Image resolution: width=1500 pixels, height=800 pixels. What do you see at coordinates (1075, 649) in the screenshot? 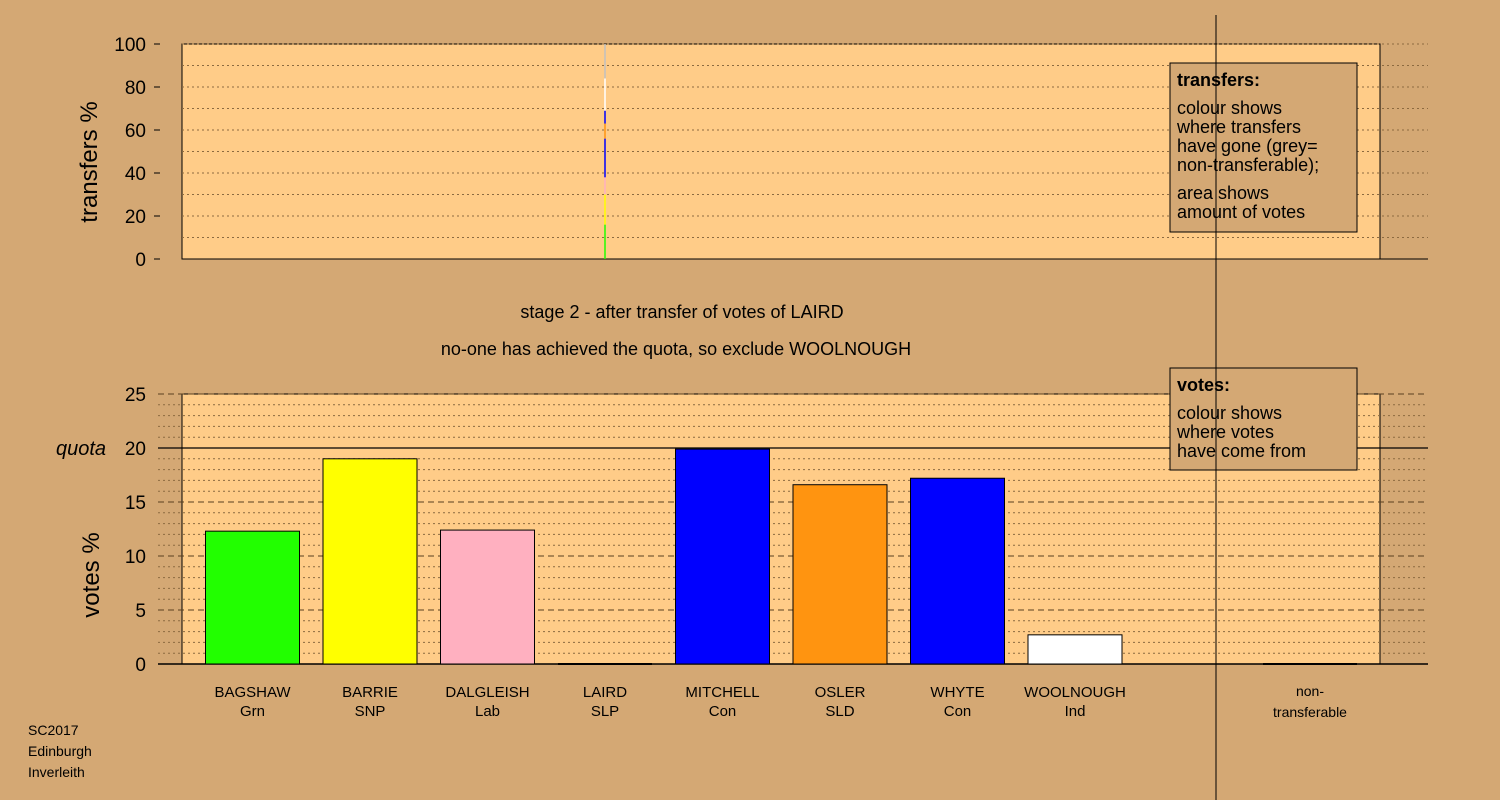
I see `vote-bar-woolnough` at bounding box center [1075, 649].